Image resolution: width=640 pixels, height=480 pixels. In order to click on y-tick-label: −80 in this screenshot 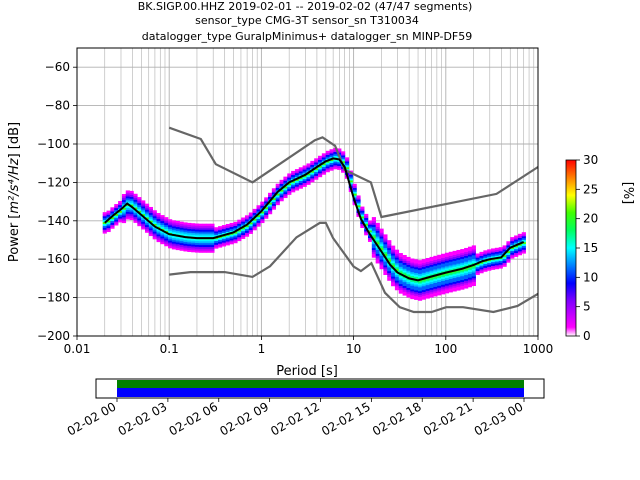, I will do `click(57, 106)`.